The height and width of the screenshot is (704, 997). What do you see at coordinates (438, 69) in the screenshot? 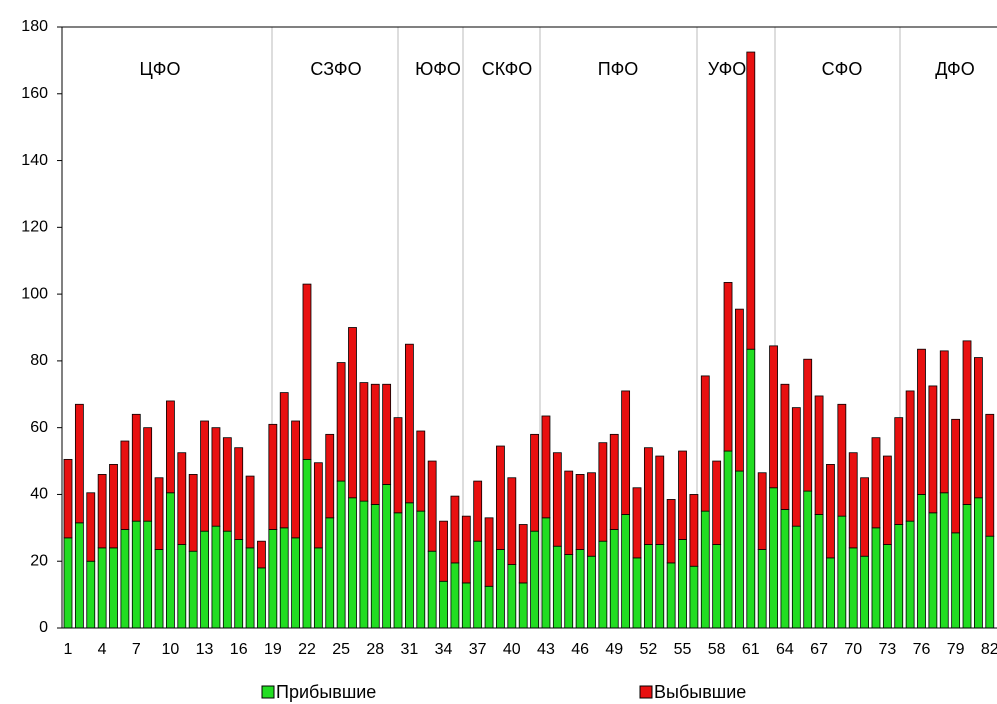
I see `region-label: ЮФО` at bounding box center [438, 69].